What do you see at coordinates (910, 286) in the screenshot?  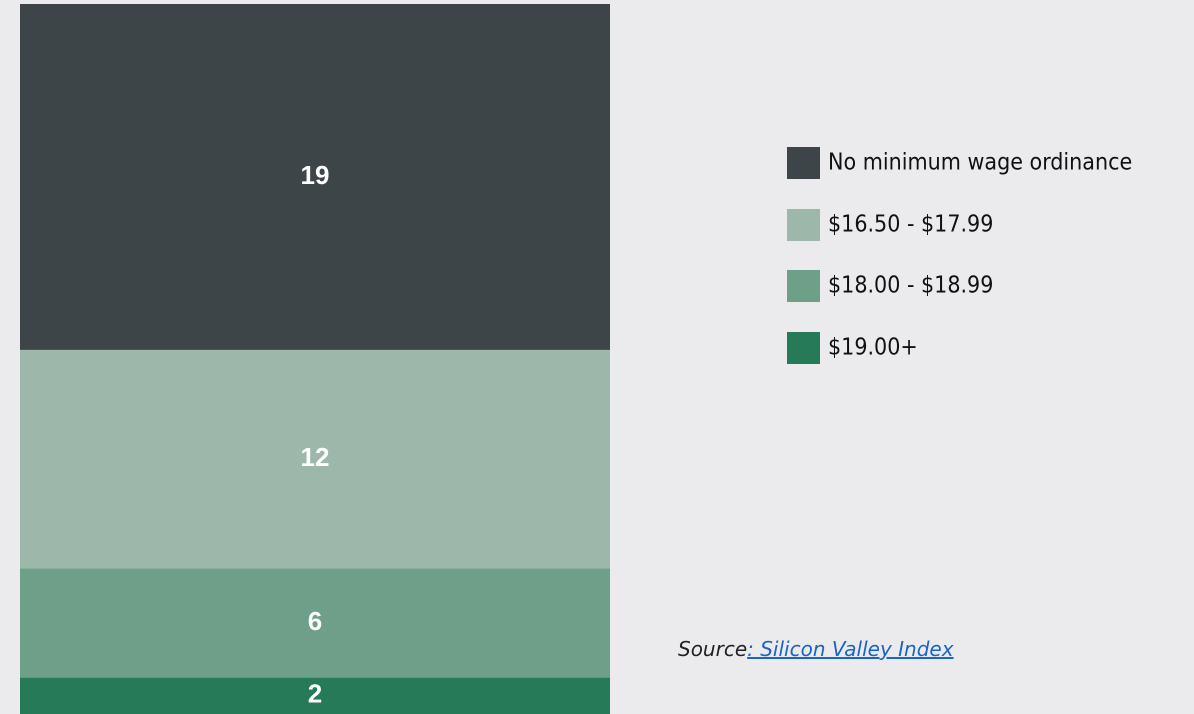 I see `legend-label: $18.00 - $18.99` at bounding box center [910, 286].